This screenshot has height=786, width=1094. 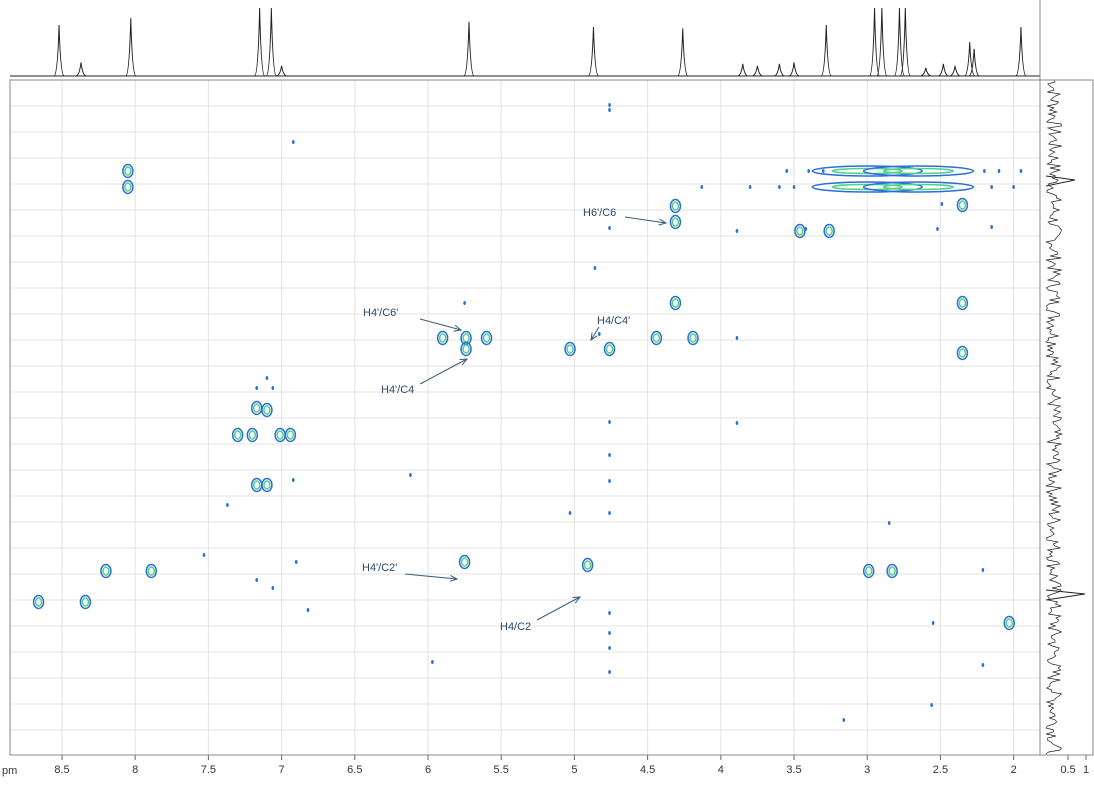 What do you see at coordinates (1065, 388) in the screenshot?
I see `right-projection-peak` at bounding box center [1065, 388].